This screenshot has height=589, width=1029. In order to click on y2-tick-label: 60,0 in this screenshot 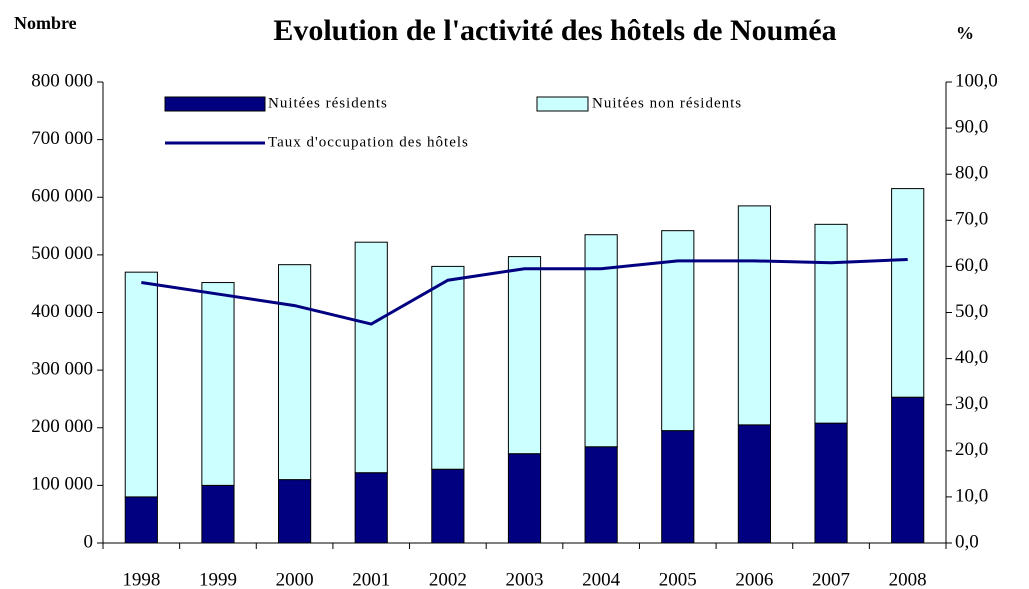, I will do `click(971, 265)`.